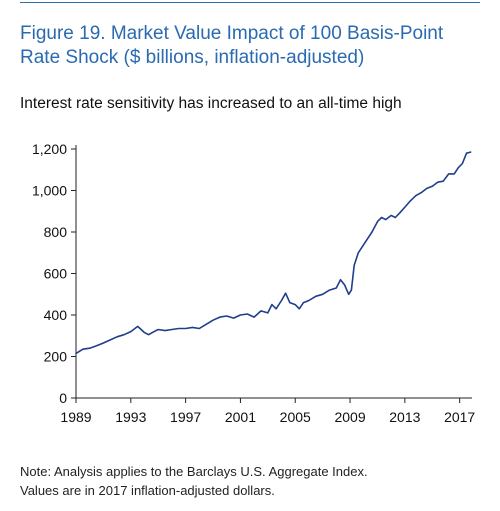 The height and width of the screenshot is (511, 500). Describe the element at coordinates (240, 417) in the screenshot. I see `x-tick-label: 2001` at that location.